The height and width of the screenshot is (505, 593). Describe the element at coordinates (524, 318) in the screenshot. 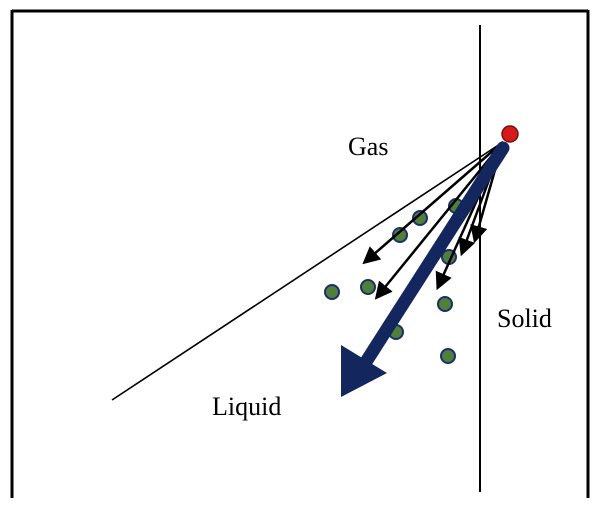

I see `solid-label: Solid` at that location.